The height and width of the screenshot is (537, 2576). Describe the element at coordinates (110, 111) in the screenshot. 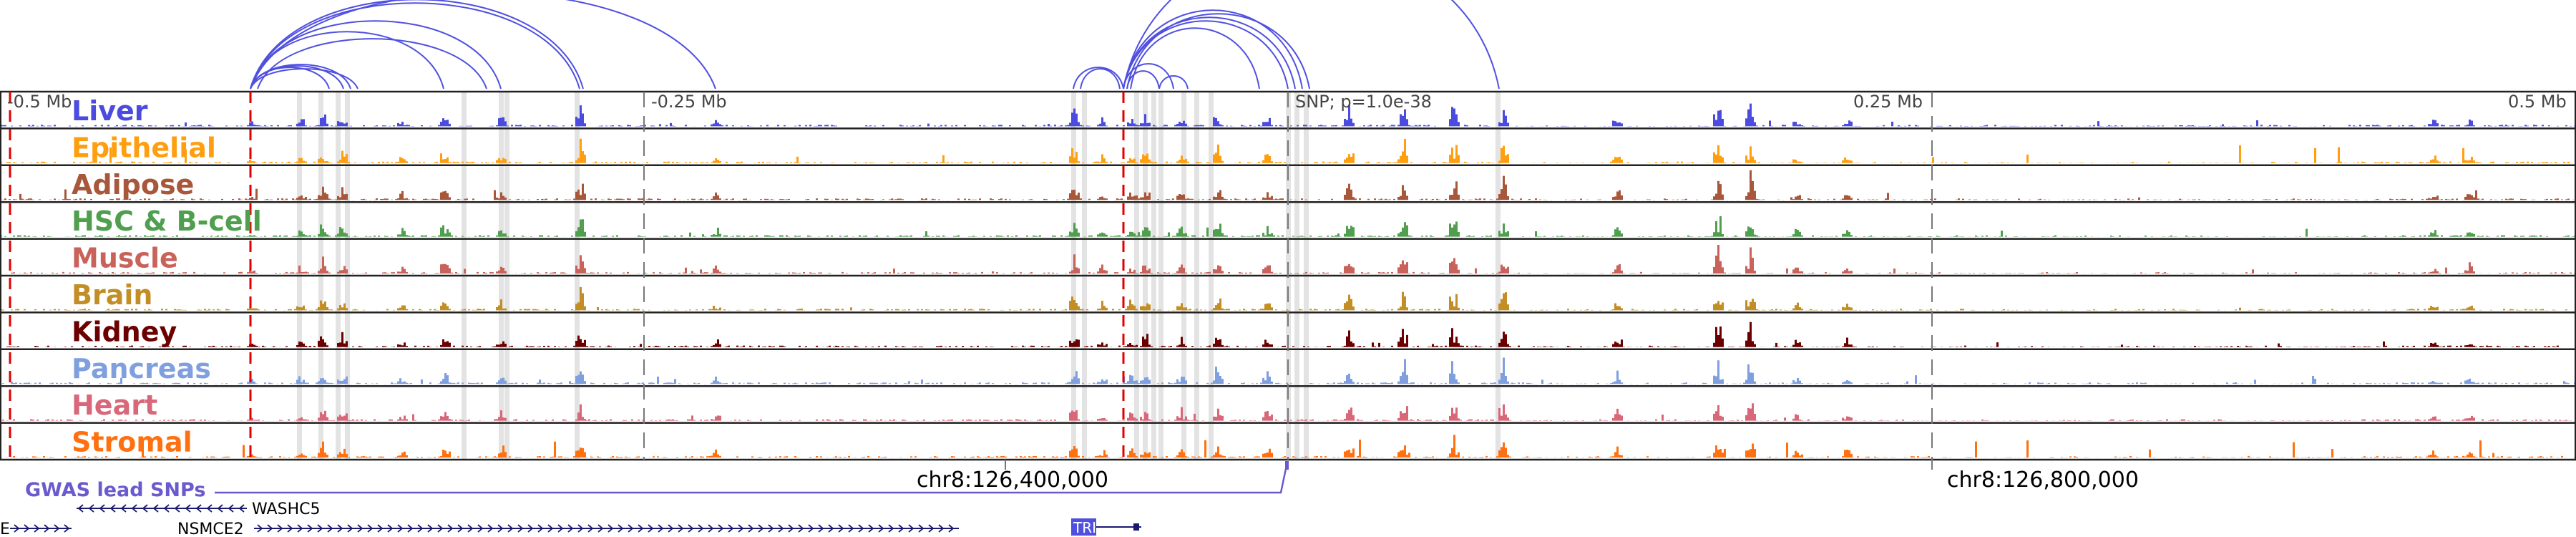

I see `track-label-liver: Liver` at that location.